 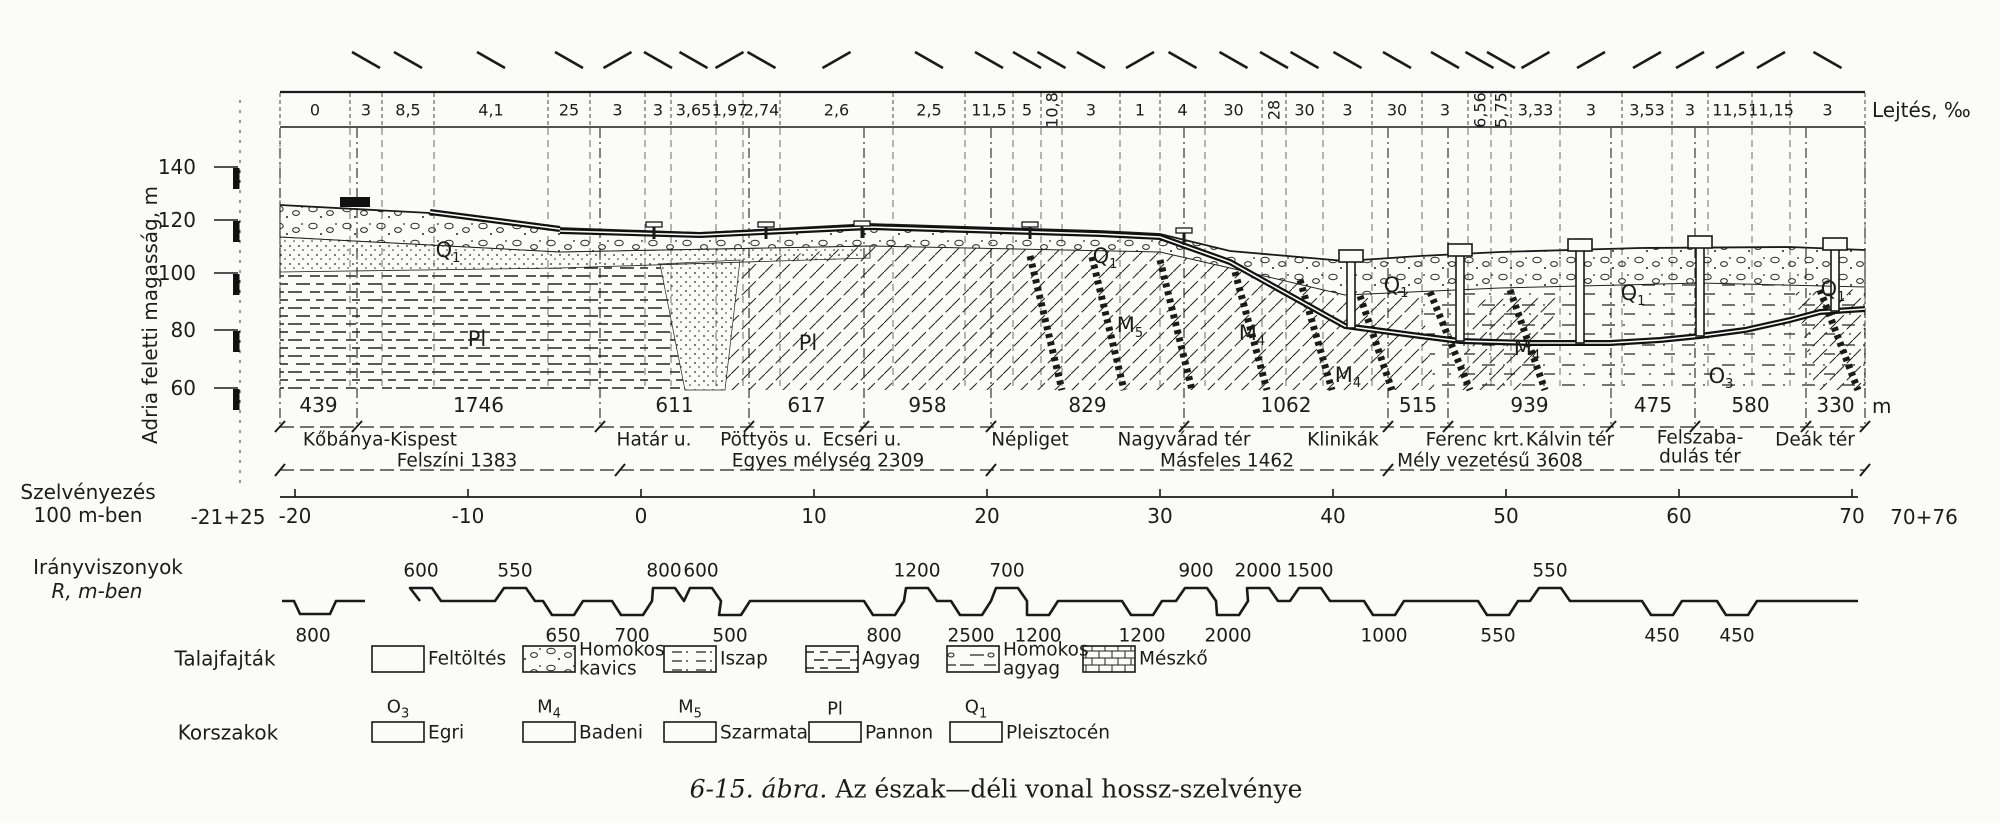 I want to click on radius-label: 650, so click(x=563, y=636).